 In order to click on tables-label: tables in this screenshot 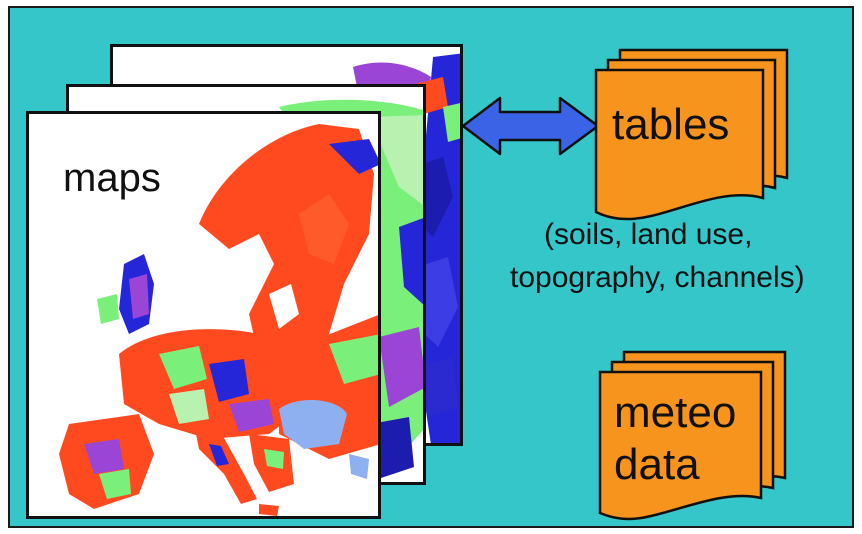, I will do `click(671, 124)`.